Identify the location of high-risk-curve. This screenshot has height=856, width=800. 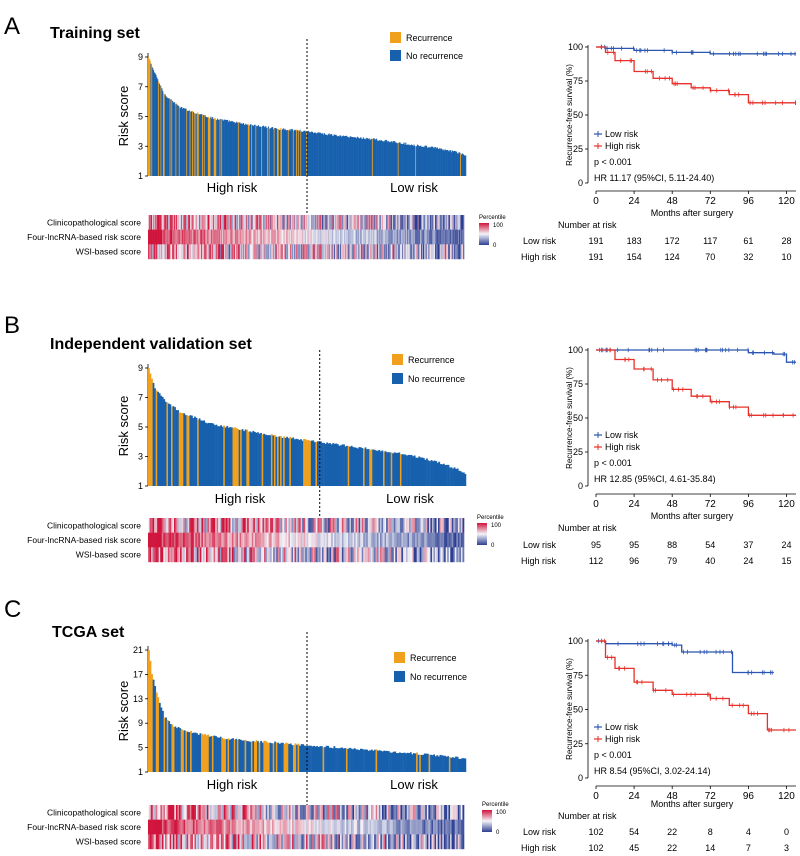
(696, 382).